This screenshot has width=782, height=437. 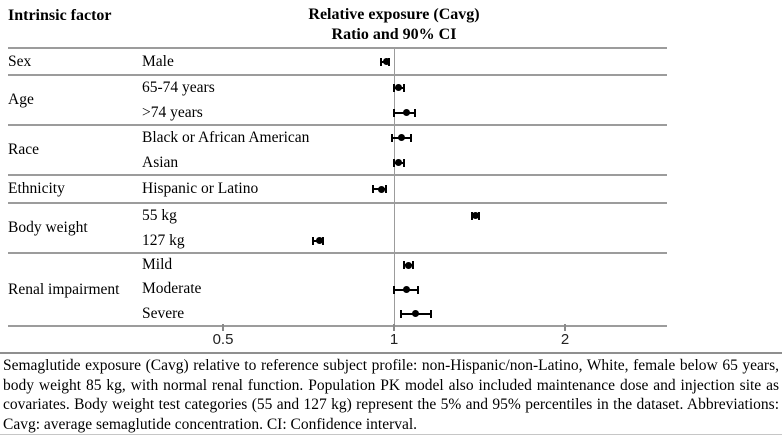 What do you see at coordinates (158, 61) in the screenshot?
I see `category-label: Male` at bounding box center [158, 61].